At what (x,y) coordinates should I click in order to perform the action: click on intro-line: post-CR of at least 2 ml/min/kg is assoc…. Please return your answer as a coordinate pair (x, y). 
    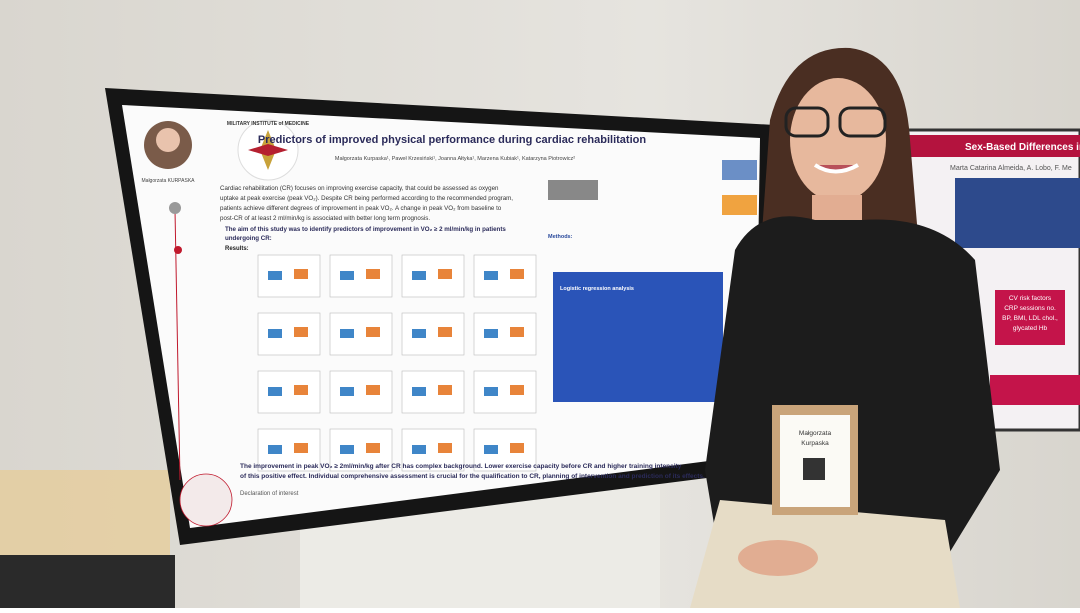
    Looking at the image, I should click on (325, 218).